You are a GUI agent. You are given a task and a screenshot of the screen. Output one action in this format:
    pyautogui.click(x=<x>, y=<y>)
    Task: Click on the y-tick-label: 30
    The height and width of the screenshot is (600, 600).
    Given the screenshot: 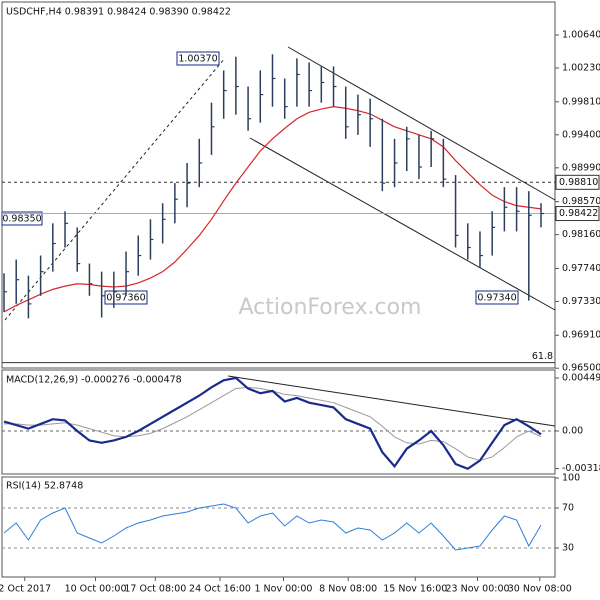 What is the action you would take?
    pyautogui.click(x=568, y=548)
    